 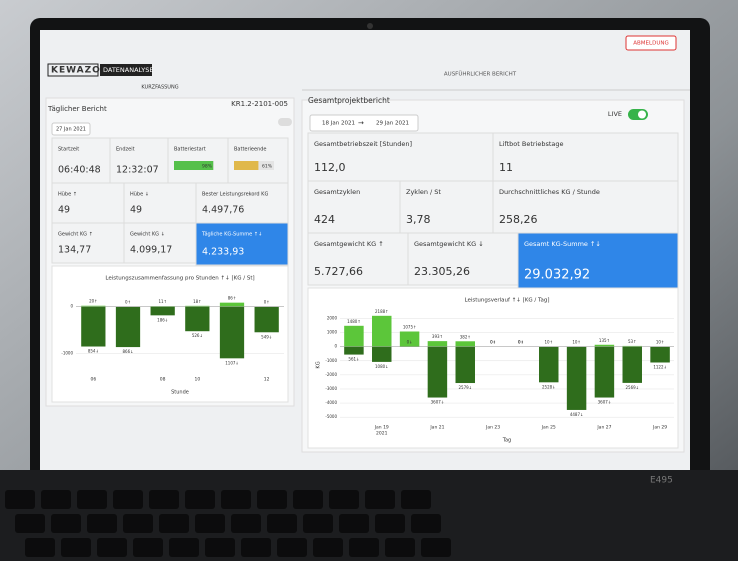 I want to click on data-label: 3607↓, so click(x=438, y=402).